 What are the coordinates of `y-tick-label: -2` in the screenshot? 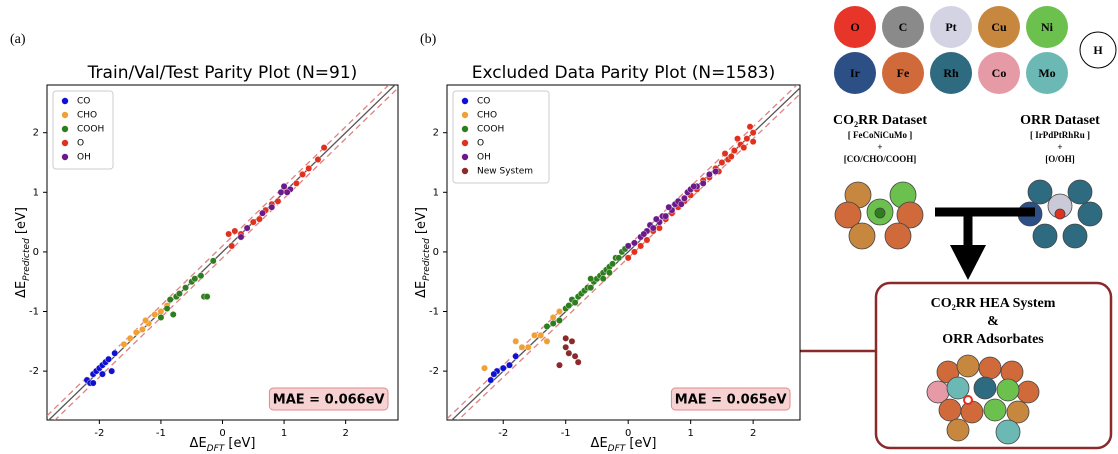 It's located at (34, 371).